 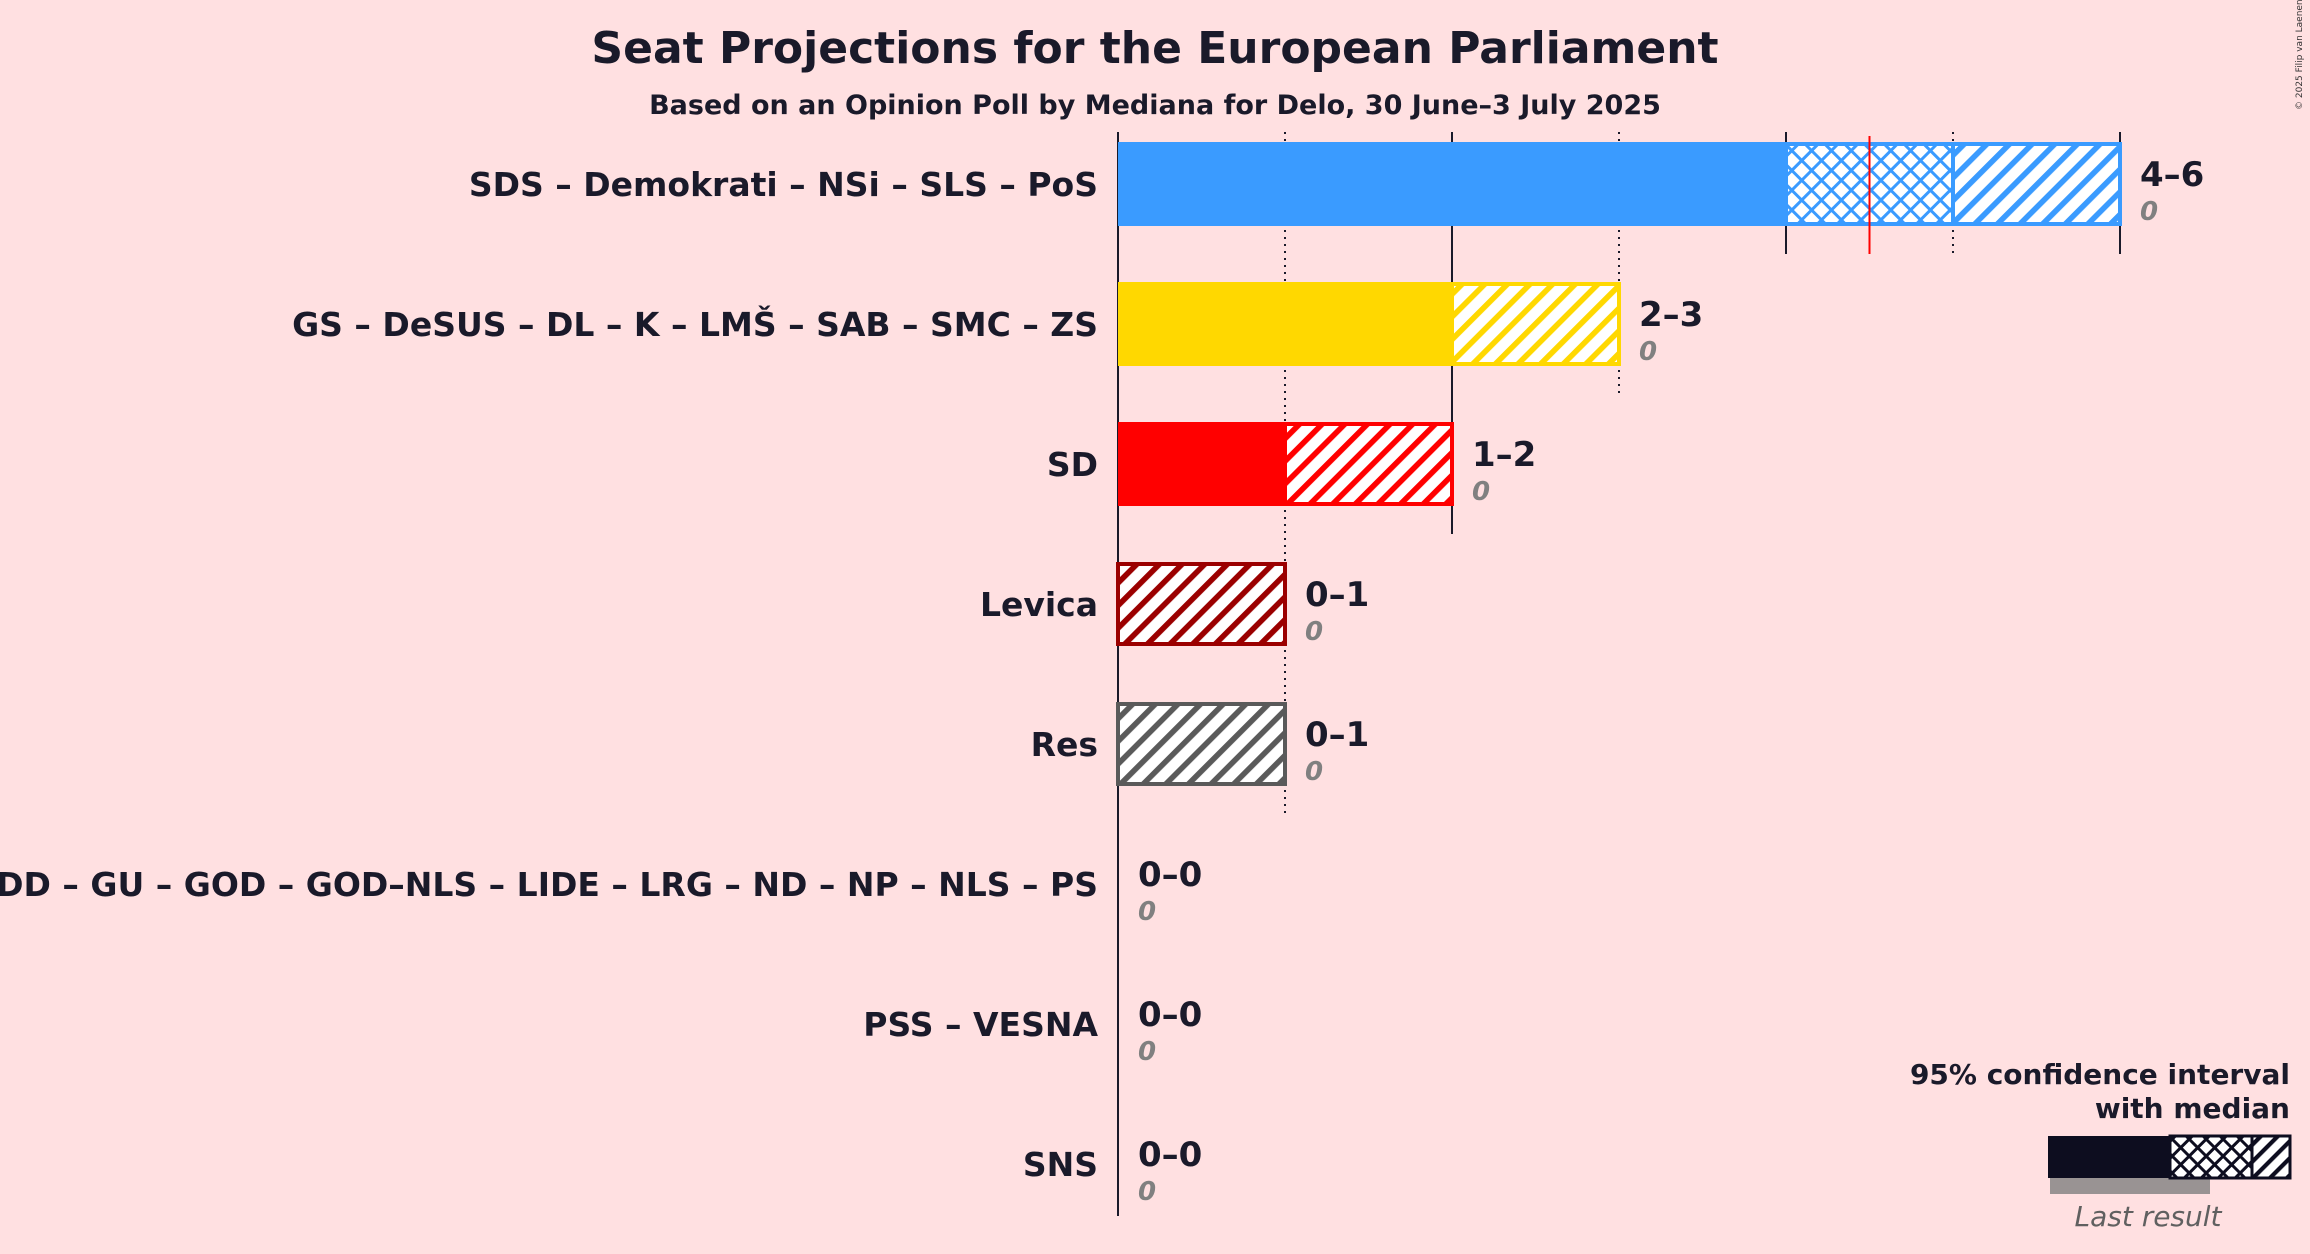 I want to click on party-label: SDS – Demokrati – NSi – SLS – PoS, so click(x=783, y=184).